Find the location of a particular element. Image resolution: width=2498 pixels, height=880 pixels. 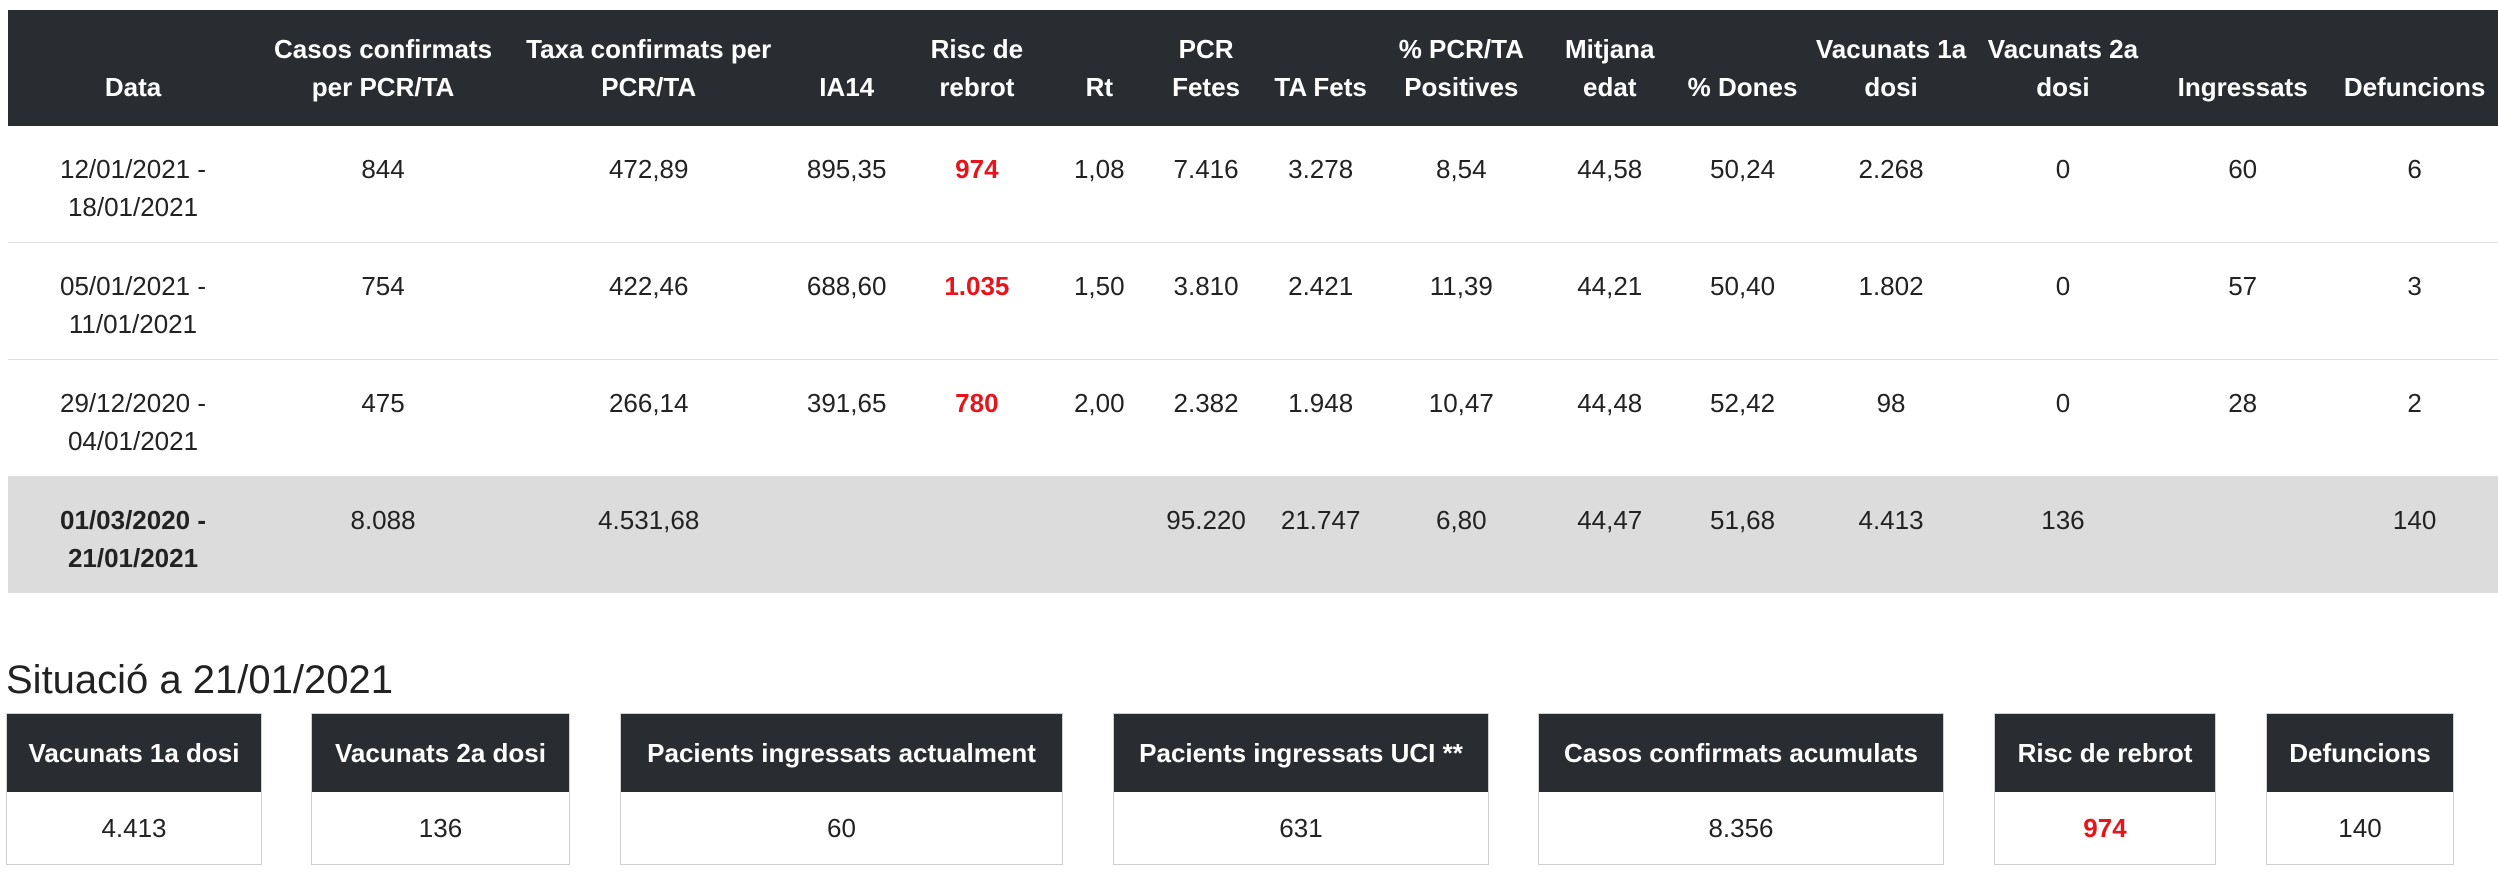

cell-risc-rebrot: 974 is located at coordinates (976, 184).